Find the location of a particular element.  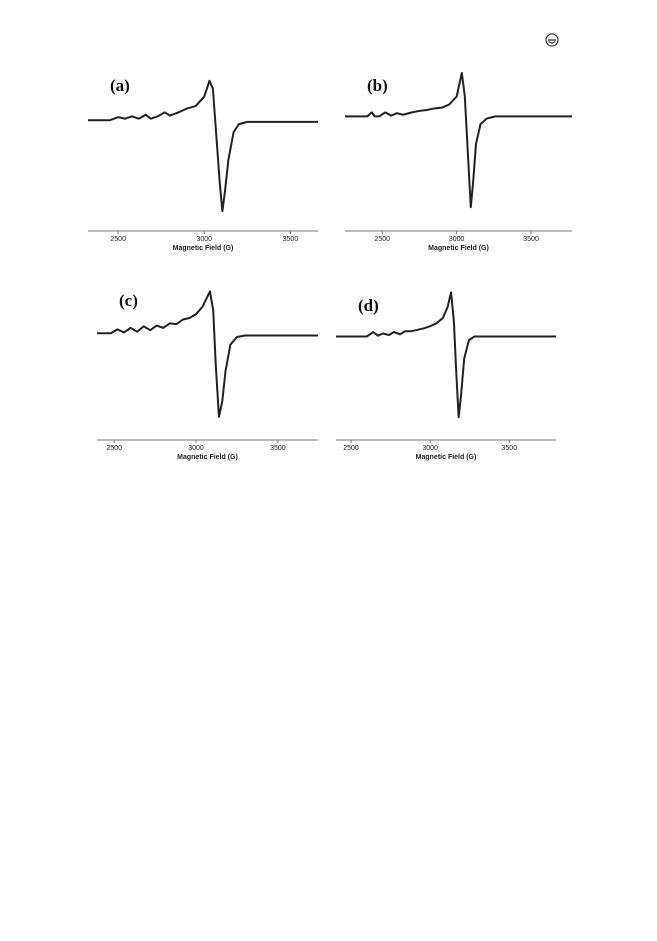

panel-label: (c) is located at coordinates (128, 300).